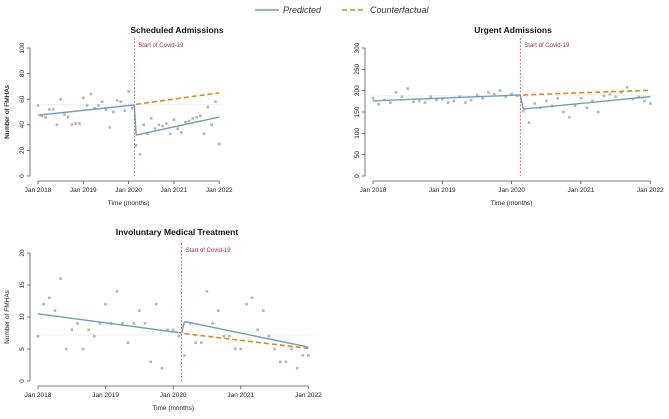 Image resolution: width=669 pixels, height=419 pixels. I want to click on predicted-line-pre, so click(109, 323).